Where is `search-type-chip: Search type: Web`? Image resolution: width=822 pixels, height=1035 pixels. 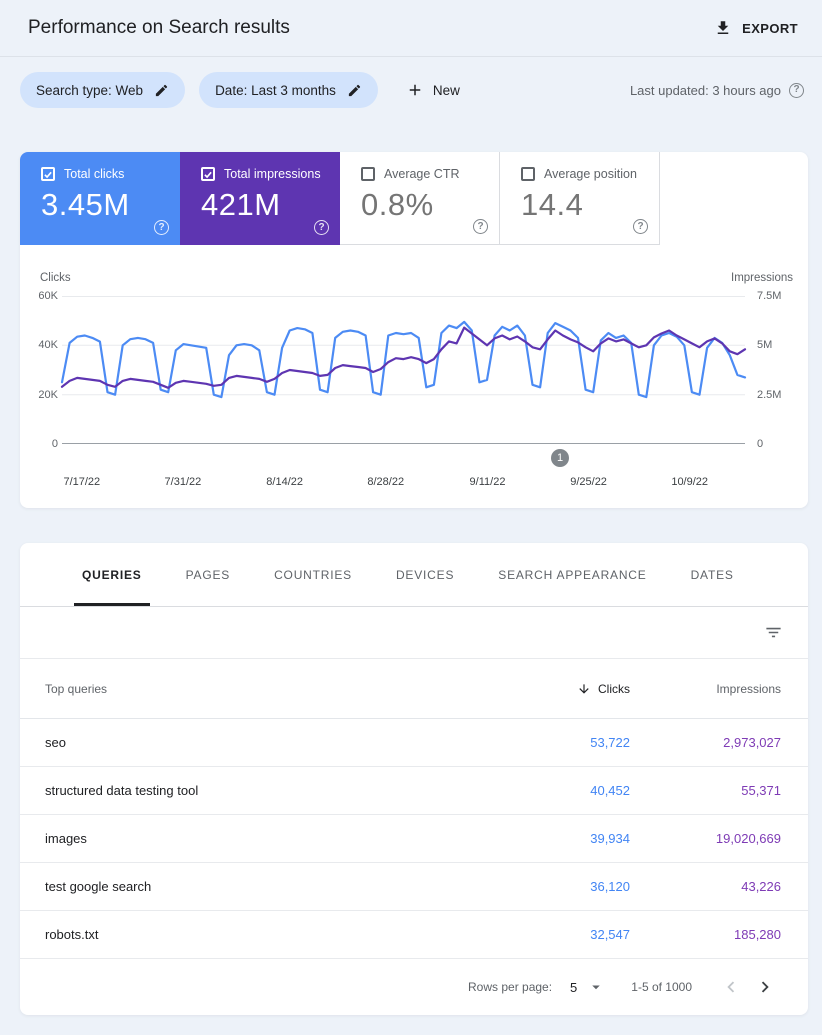
search-type-chip: Search type: Web is located at coordinates (103, 90).